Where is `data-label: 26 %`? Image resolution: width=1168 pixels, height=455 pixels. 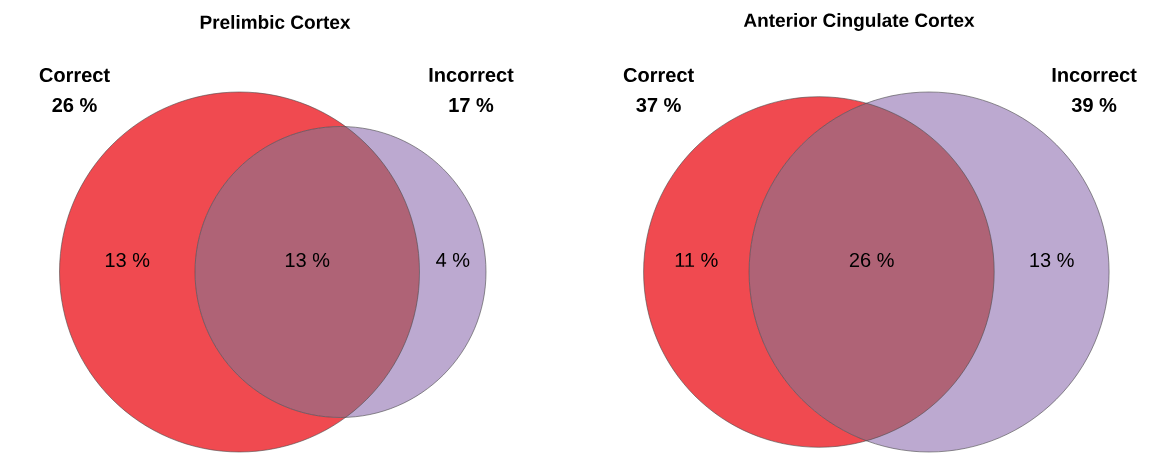
data-label: 26 % is located at coordinates (74, 105).